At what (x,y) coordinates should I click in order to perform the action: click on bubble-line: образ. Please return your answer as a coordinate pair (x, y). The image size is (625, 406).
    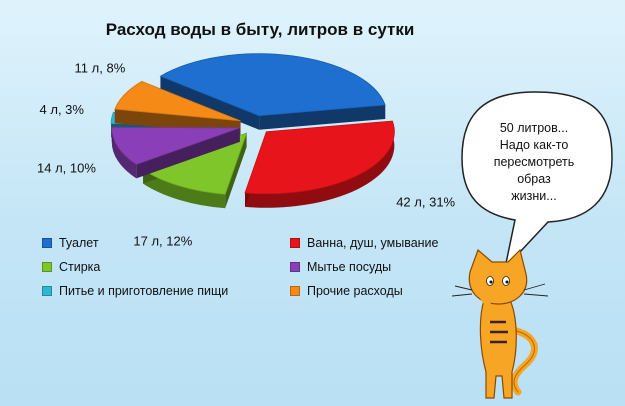
    Looking at the image, I should click on (534, 179).